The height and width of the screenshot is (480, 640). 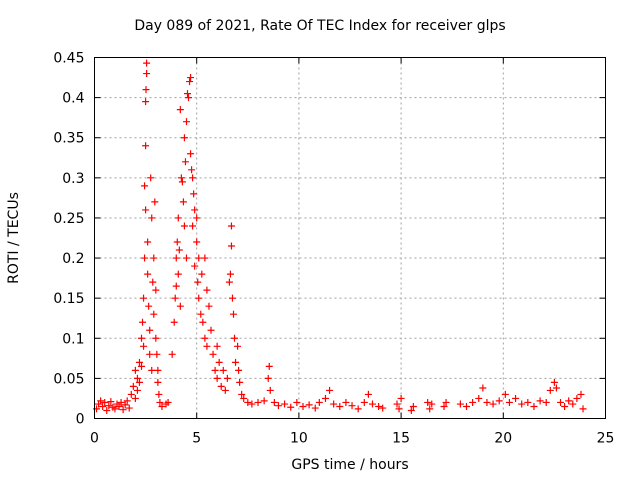 What do you see at coordinates (68, 379) in the screenshot?
I see `y-tick-label: 0.05` at bounding box center [68, 379].